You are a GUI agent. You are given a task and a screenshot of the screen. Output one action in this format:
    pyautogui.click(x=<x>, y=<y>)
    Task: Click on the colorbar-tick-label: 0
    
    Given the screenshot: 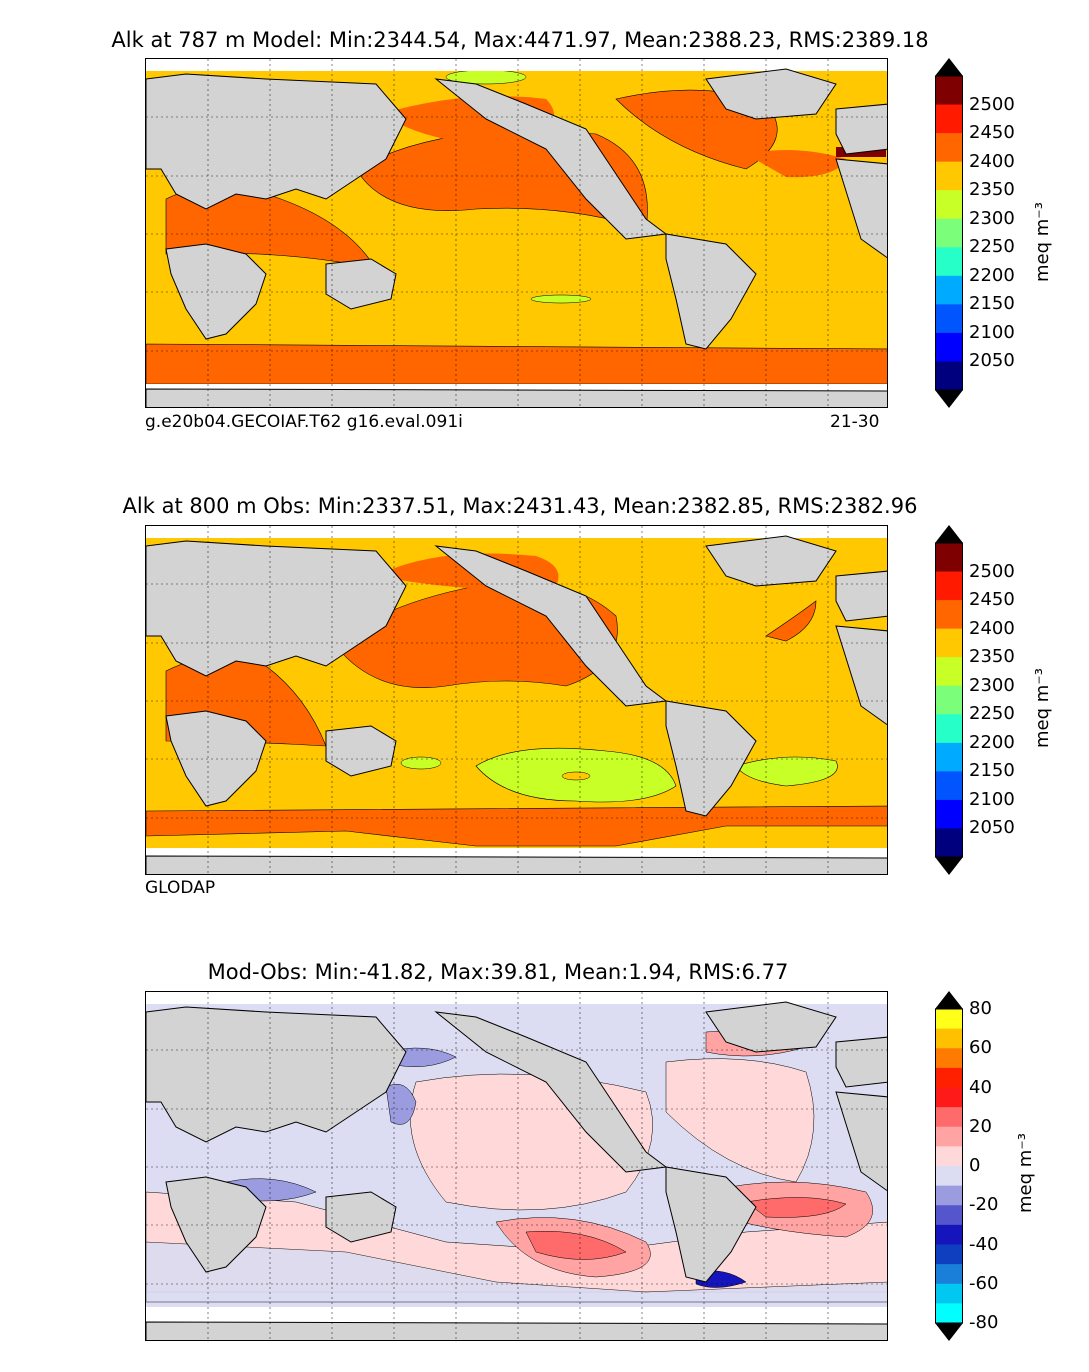 What is the action you would take?
    pyautogui.click(x=975, y=1165)
    